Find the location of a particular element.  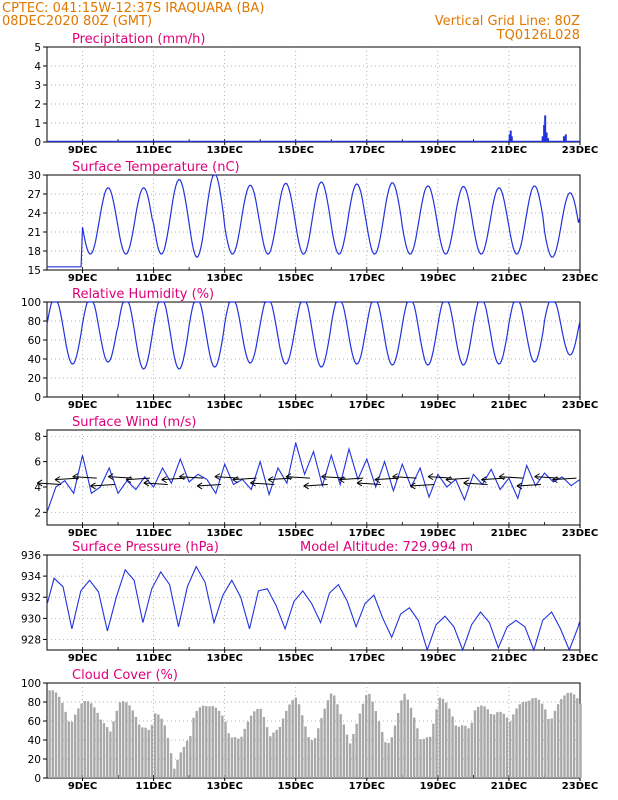

x-tick-label: 19DEC is located at coordinates (438, 786).